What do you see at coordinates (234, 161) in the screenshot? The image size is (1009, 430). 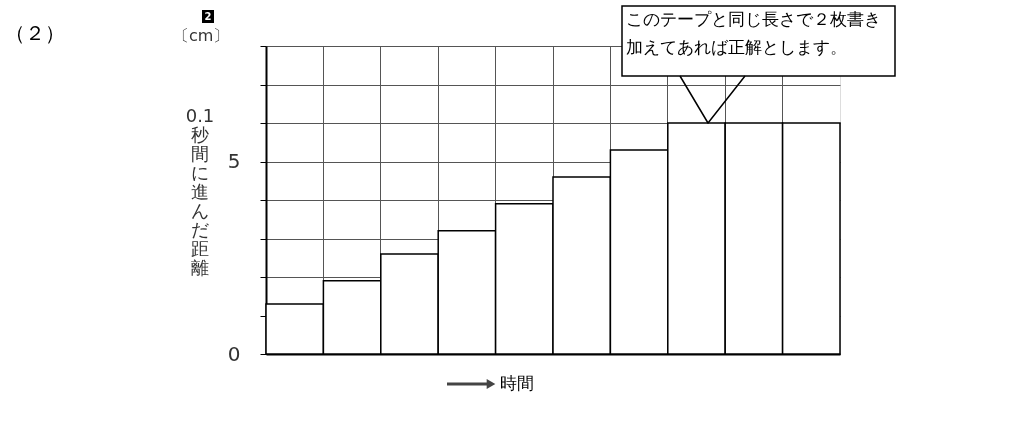 I see `y-tick-label: 5` at bounding box center [234, 161].